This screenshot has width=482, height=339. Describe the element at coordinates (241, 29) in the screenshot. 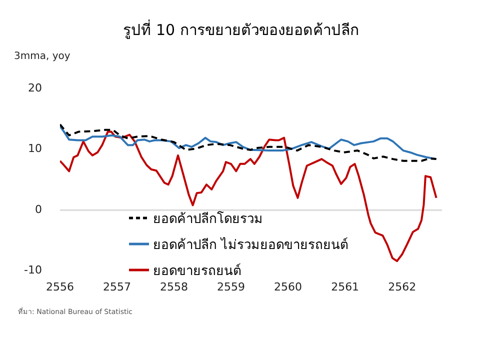

I see `chart-title: รูปที่ 10 การขยายตัวของยอดค้าปลีก` at that location.